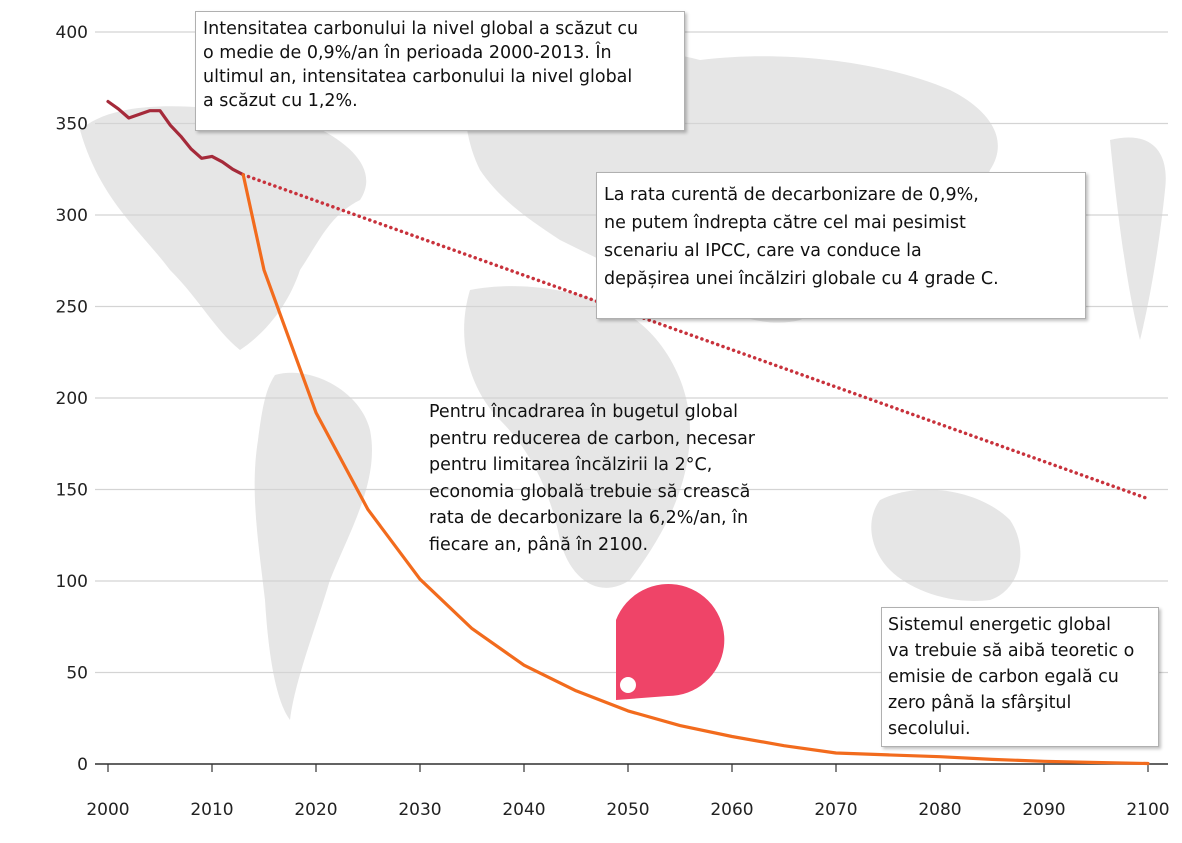 The image size is (1182, 843). I want to click on y-tick-label: 400, so click(72, 33).